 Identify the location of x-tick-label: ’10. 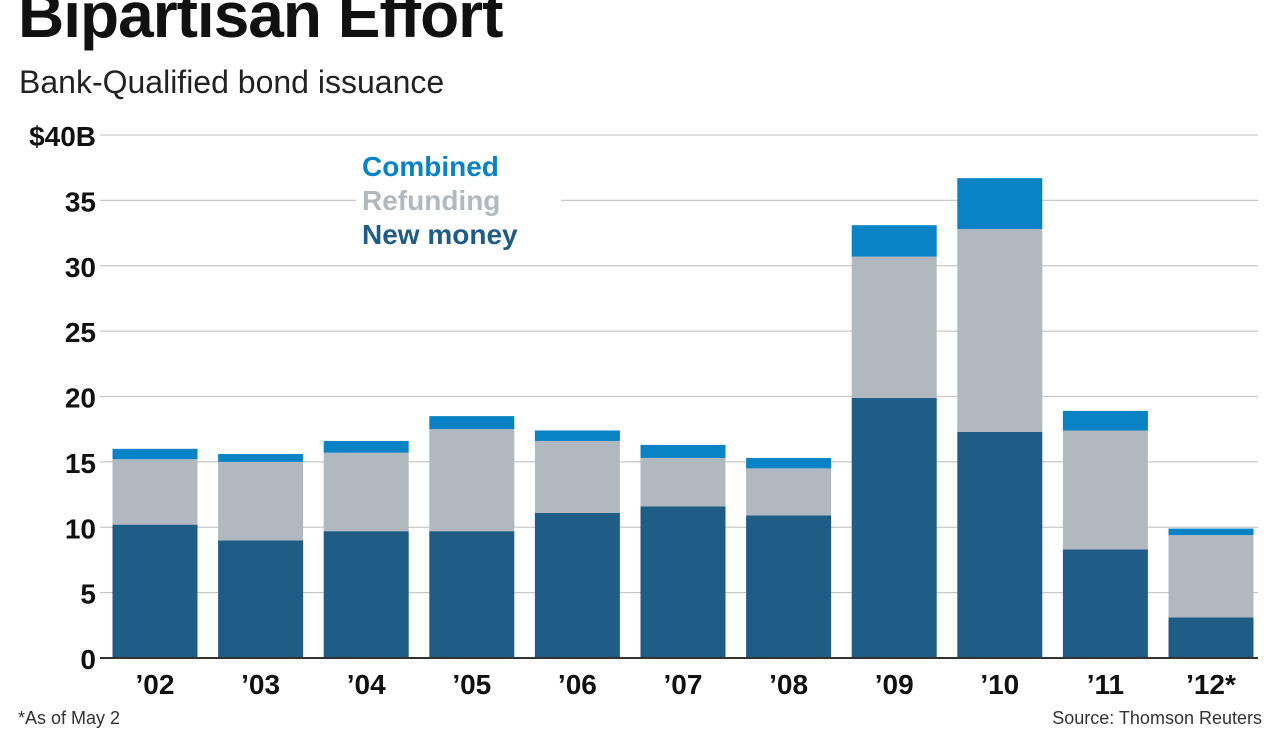
(999, 684).